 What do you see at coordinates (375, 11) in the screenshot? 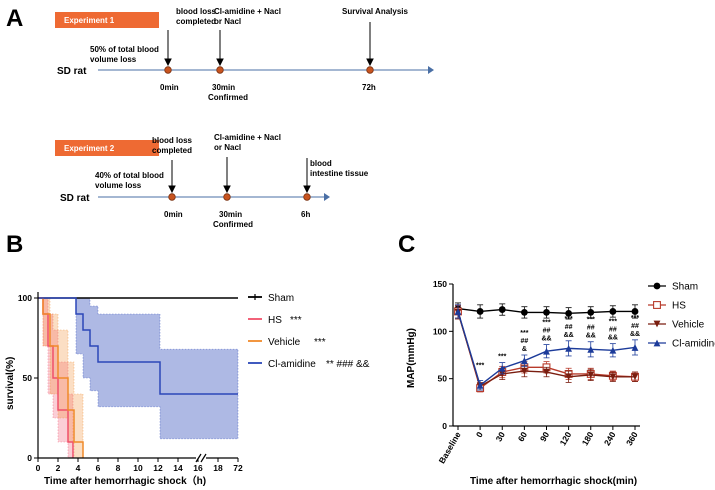
I see `exp1-annot-survival: Survival Analysis` at bounding box center [375, 11].